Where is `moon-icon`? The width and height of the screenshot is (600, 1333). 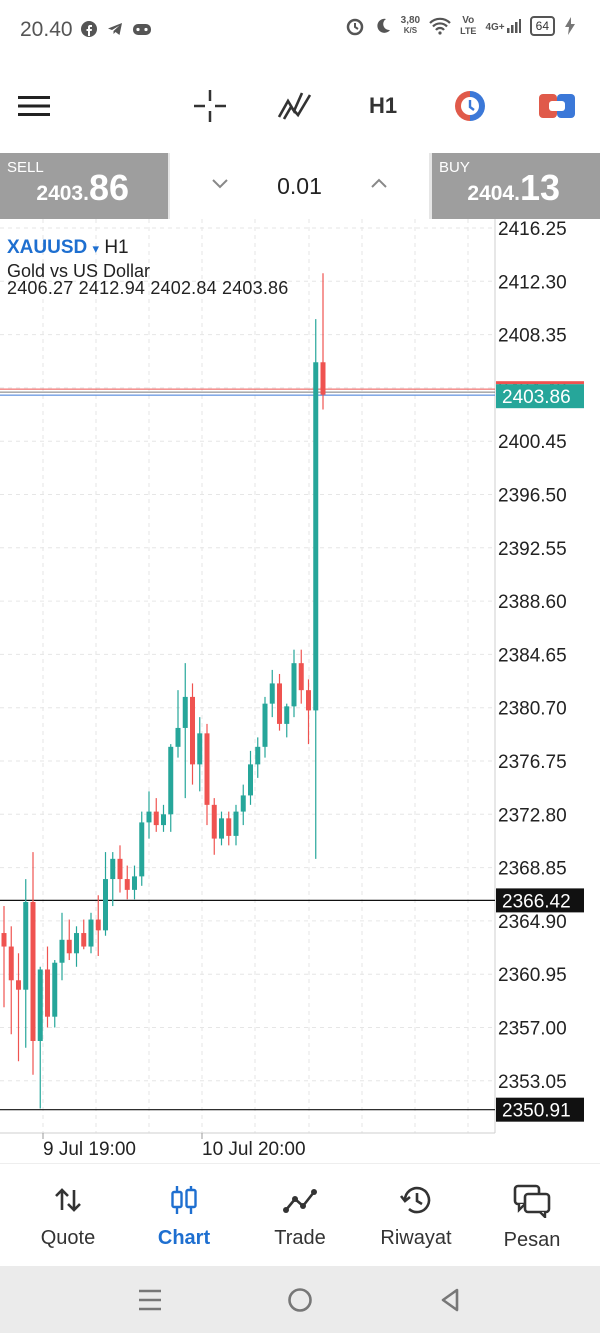
moon-icon is located at coordinates (383, 25).